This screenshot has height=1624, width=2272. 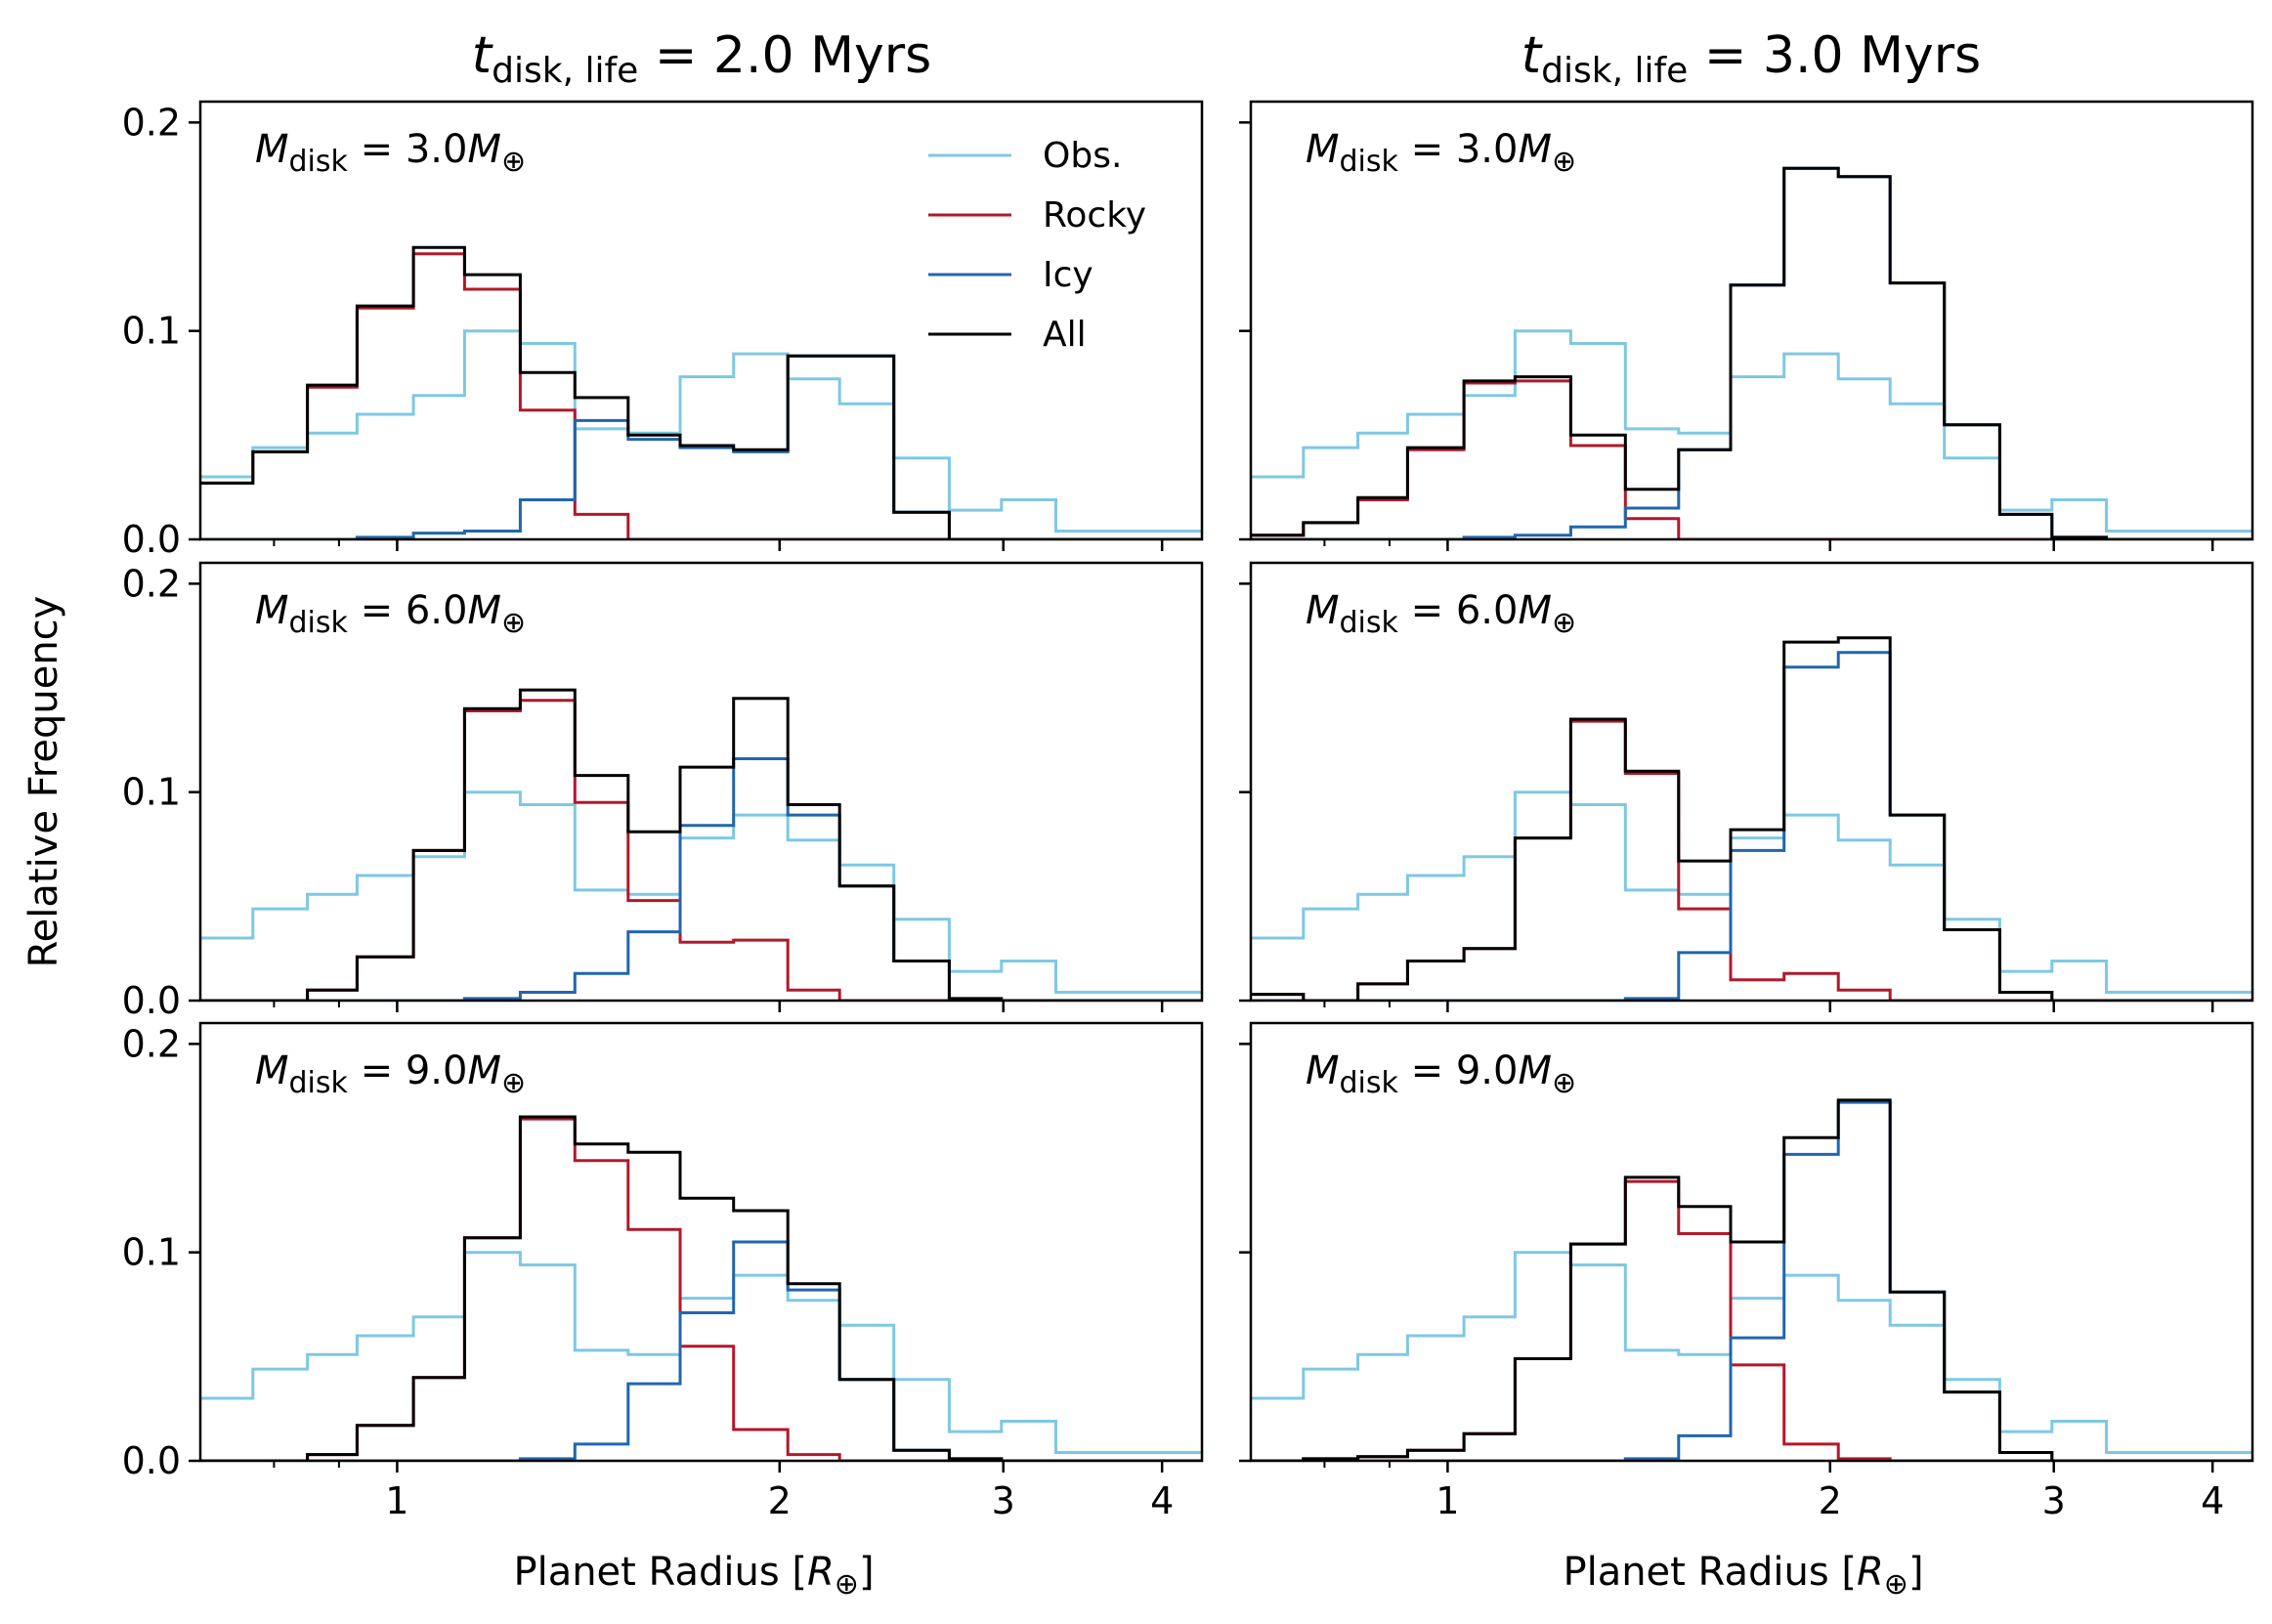 I want to click on x-axis-label-text: Planet Radius [, so click(x=660, y=1573).